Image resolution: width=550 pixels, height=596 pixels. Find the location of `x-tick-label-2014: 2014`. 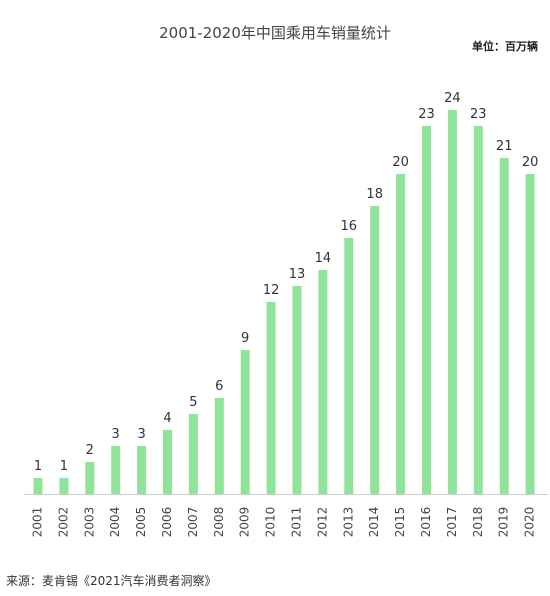

x-tick-label-2014: 2014 is located at coordinates (374, 522).